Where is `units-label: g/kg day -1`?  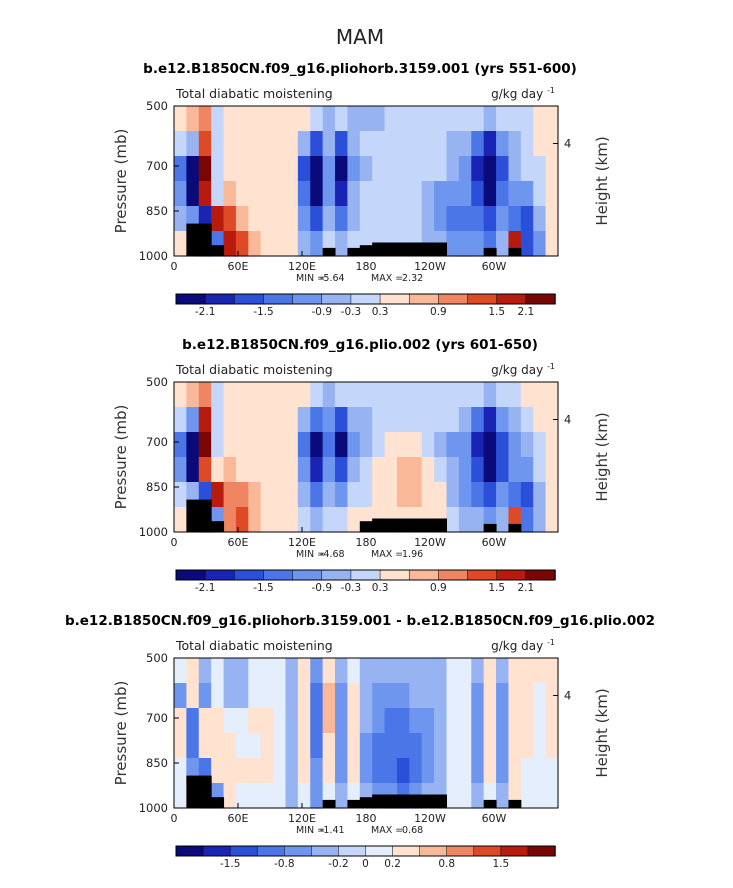
units-label: g/kg day -1 is located at coordinates (523, 369).